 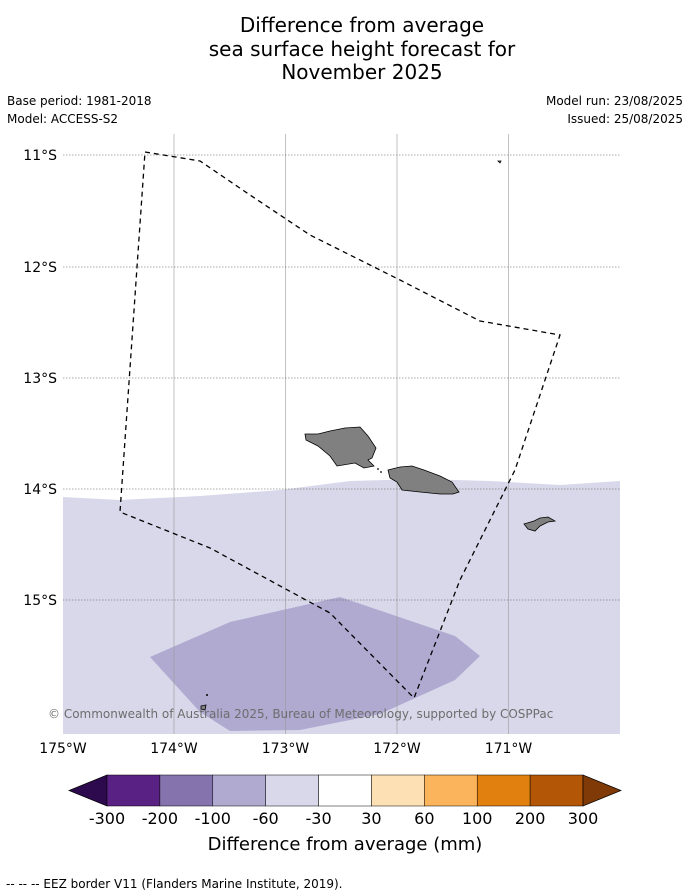 I want to click on model-name: Model: ACCESS-S2, so click(x=63, y=119).